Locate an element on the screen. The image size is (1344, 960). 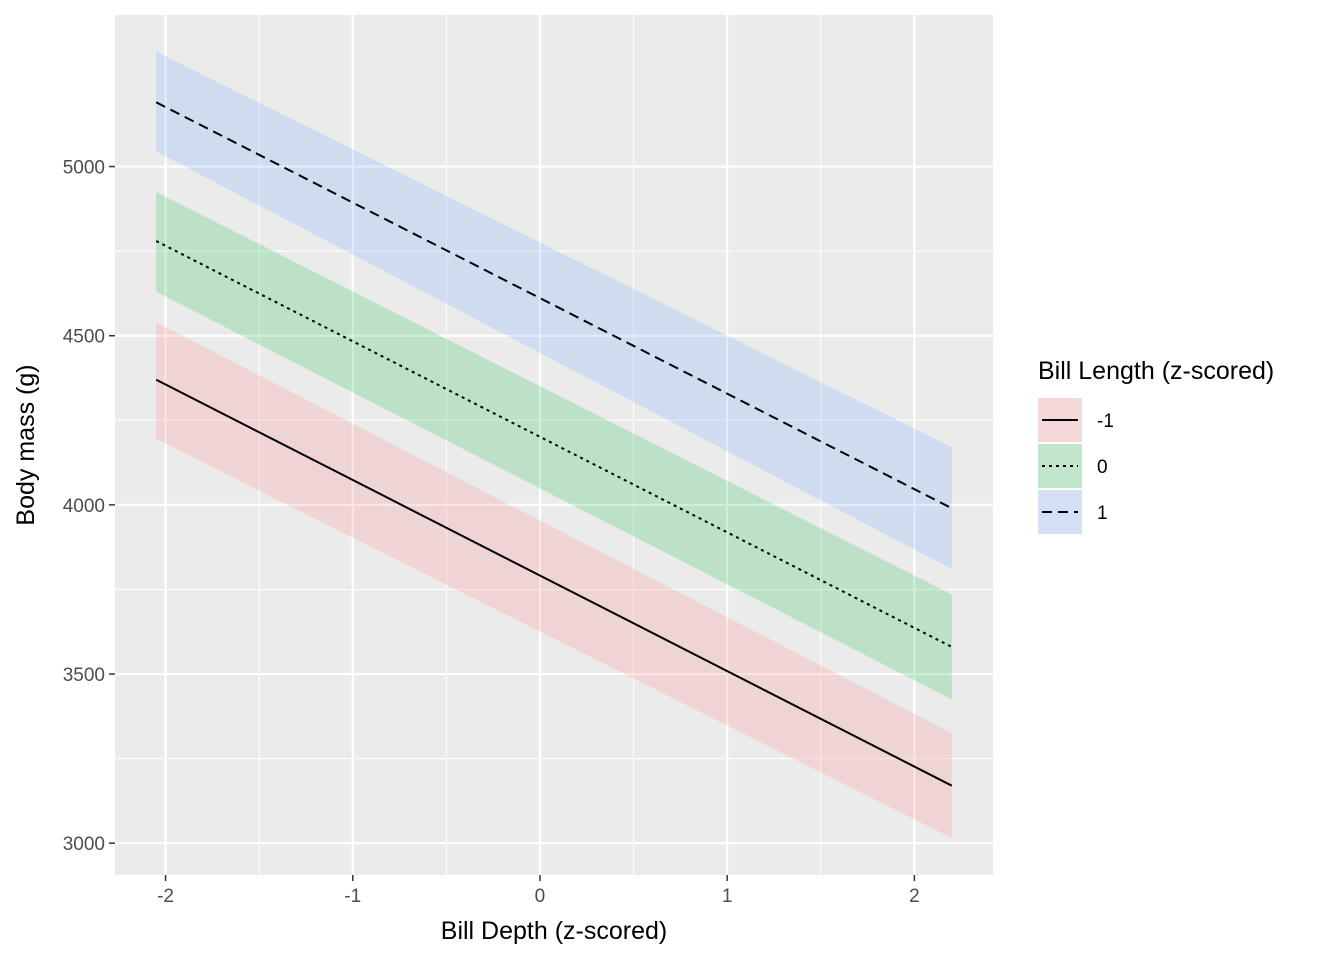
y-tick-label: 5000 is located at coordinates (84, 168).